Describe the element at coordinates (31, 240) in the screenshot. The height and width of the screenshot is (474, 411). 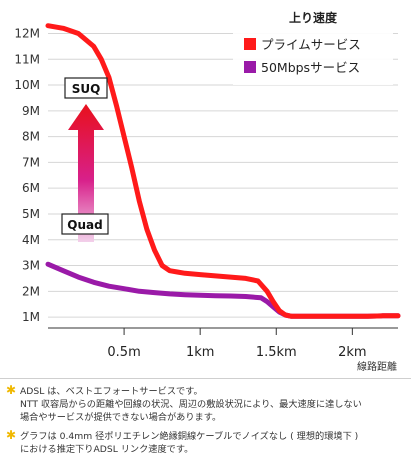
I see `y-tick-label: 4M` at that location.